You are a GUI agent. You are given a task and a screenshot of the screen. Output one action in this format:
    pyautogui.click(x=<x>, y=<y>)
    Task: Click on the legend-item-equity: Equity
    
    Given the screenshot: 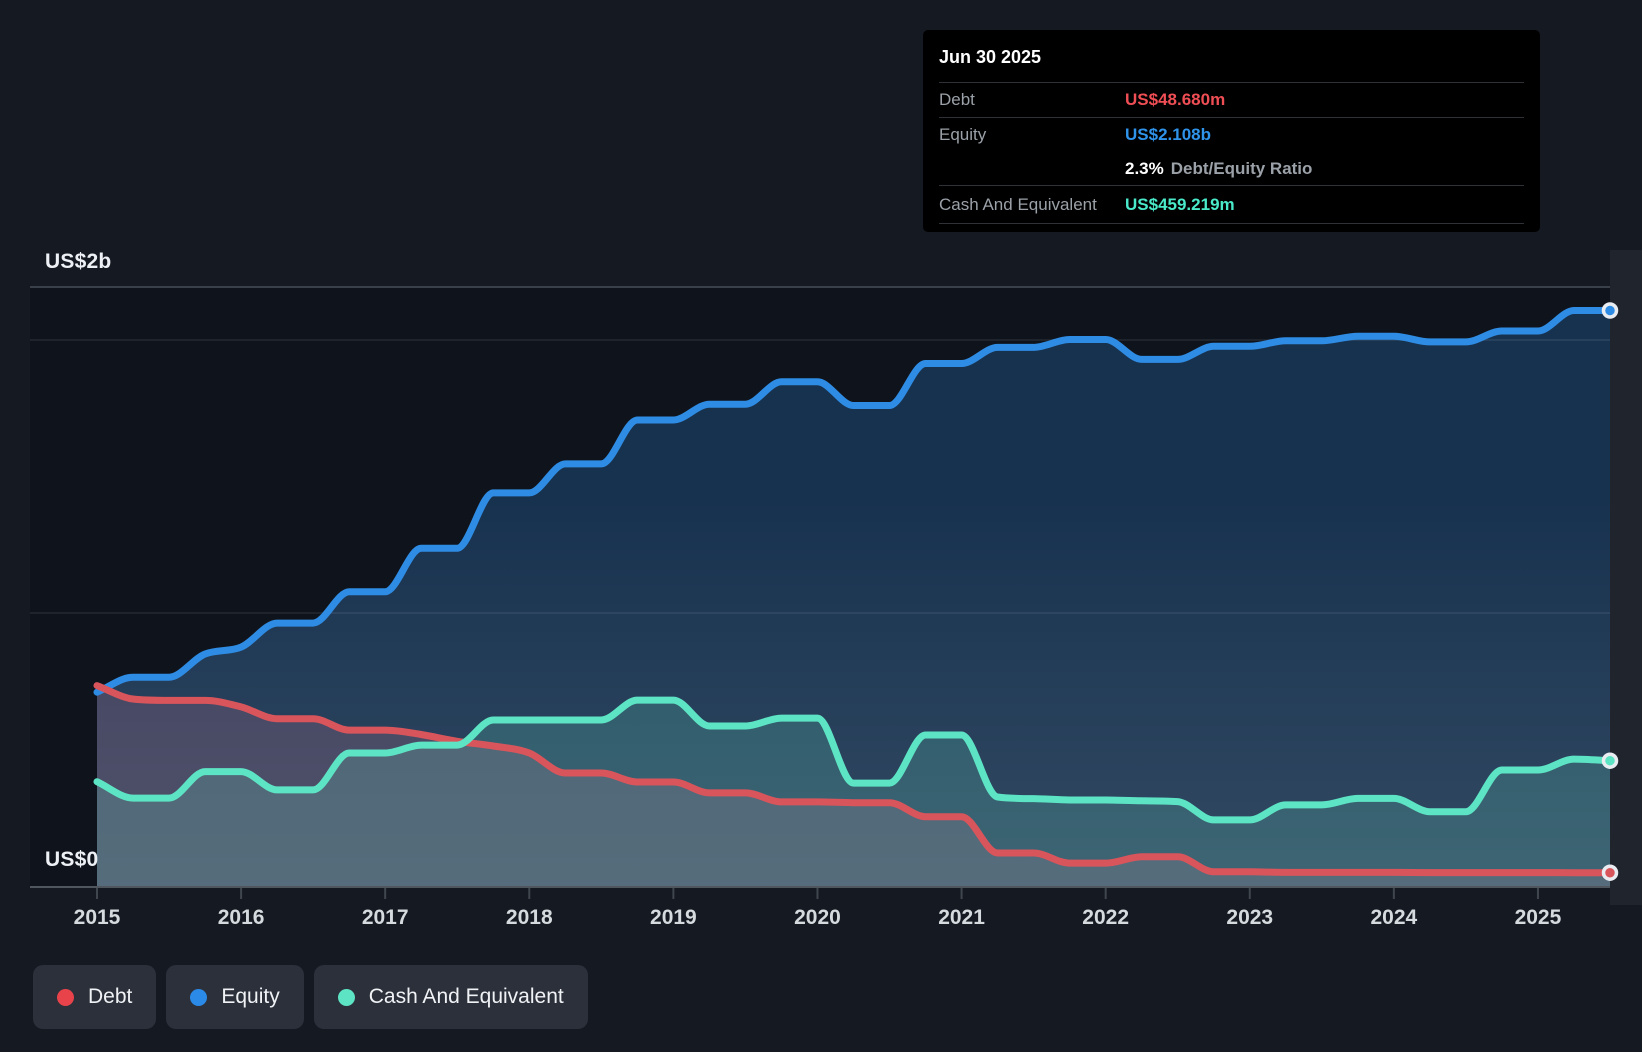 What is the action you would take?
    pyautogui.click(x=235, y=997)
    